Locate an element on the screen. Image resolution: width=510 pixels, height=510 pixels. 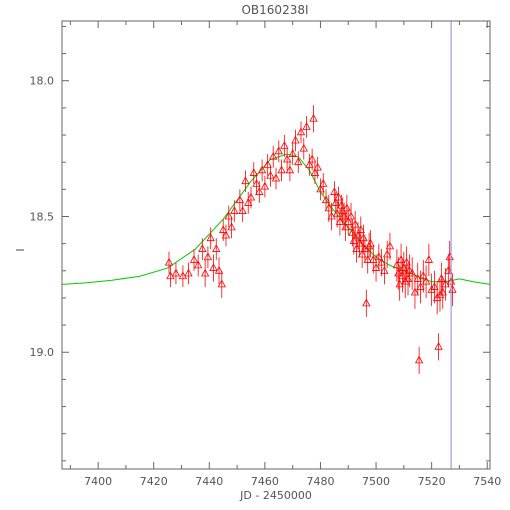
x-tick-label: 7400 is located at coordinates (98, 481).